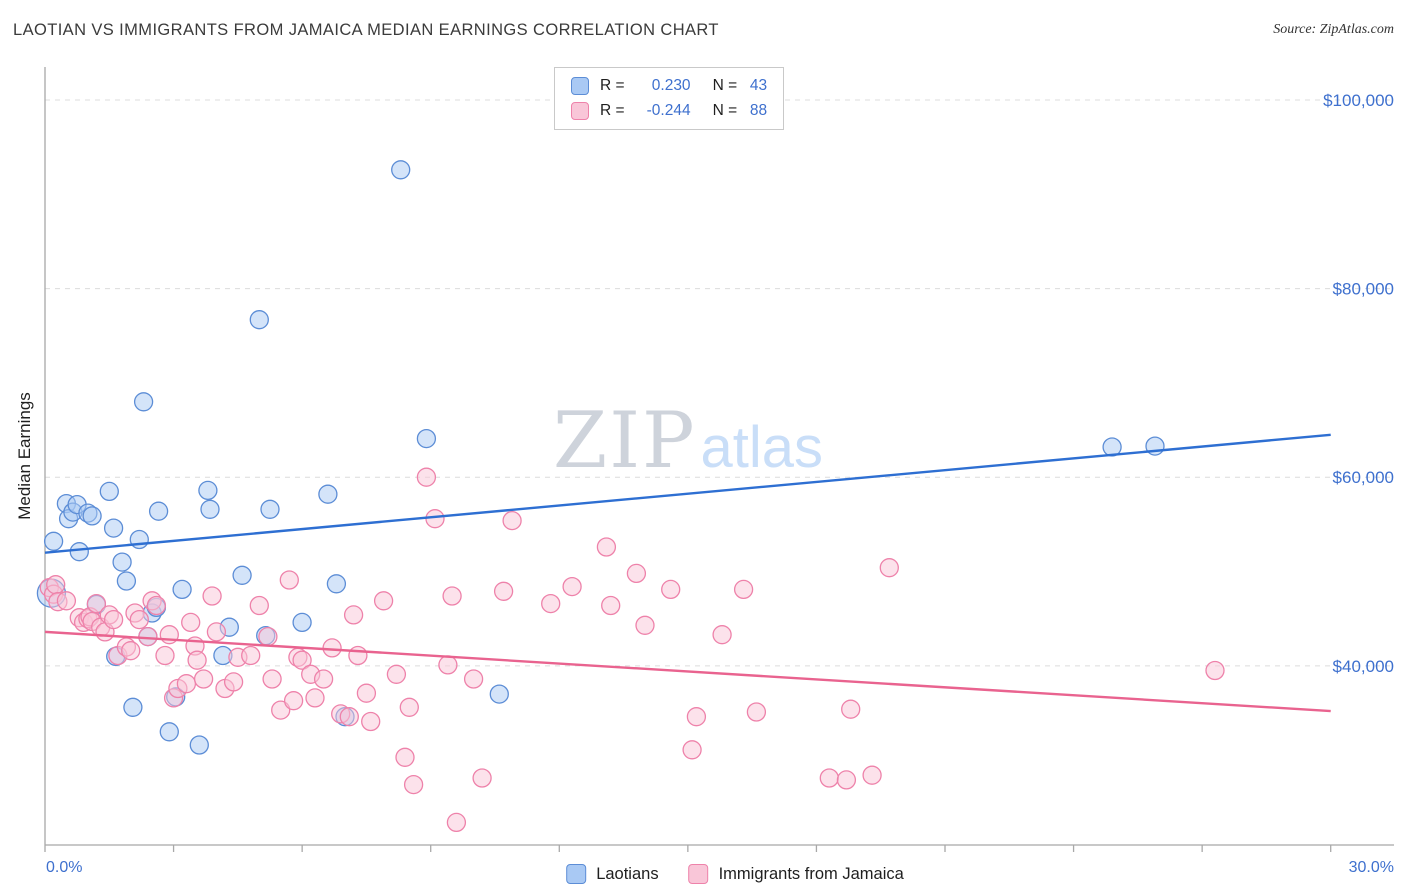  Describe the element at coordinates (64, 867) in the screenshot. I see `x-axis-min-label: 0.0%` at that location.